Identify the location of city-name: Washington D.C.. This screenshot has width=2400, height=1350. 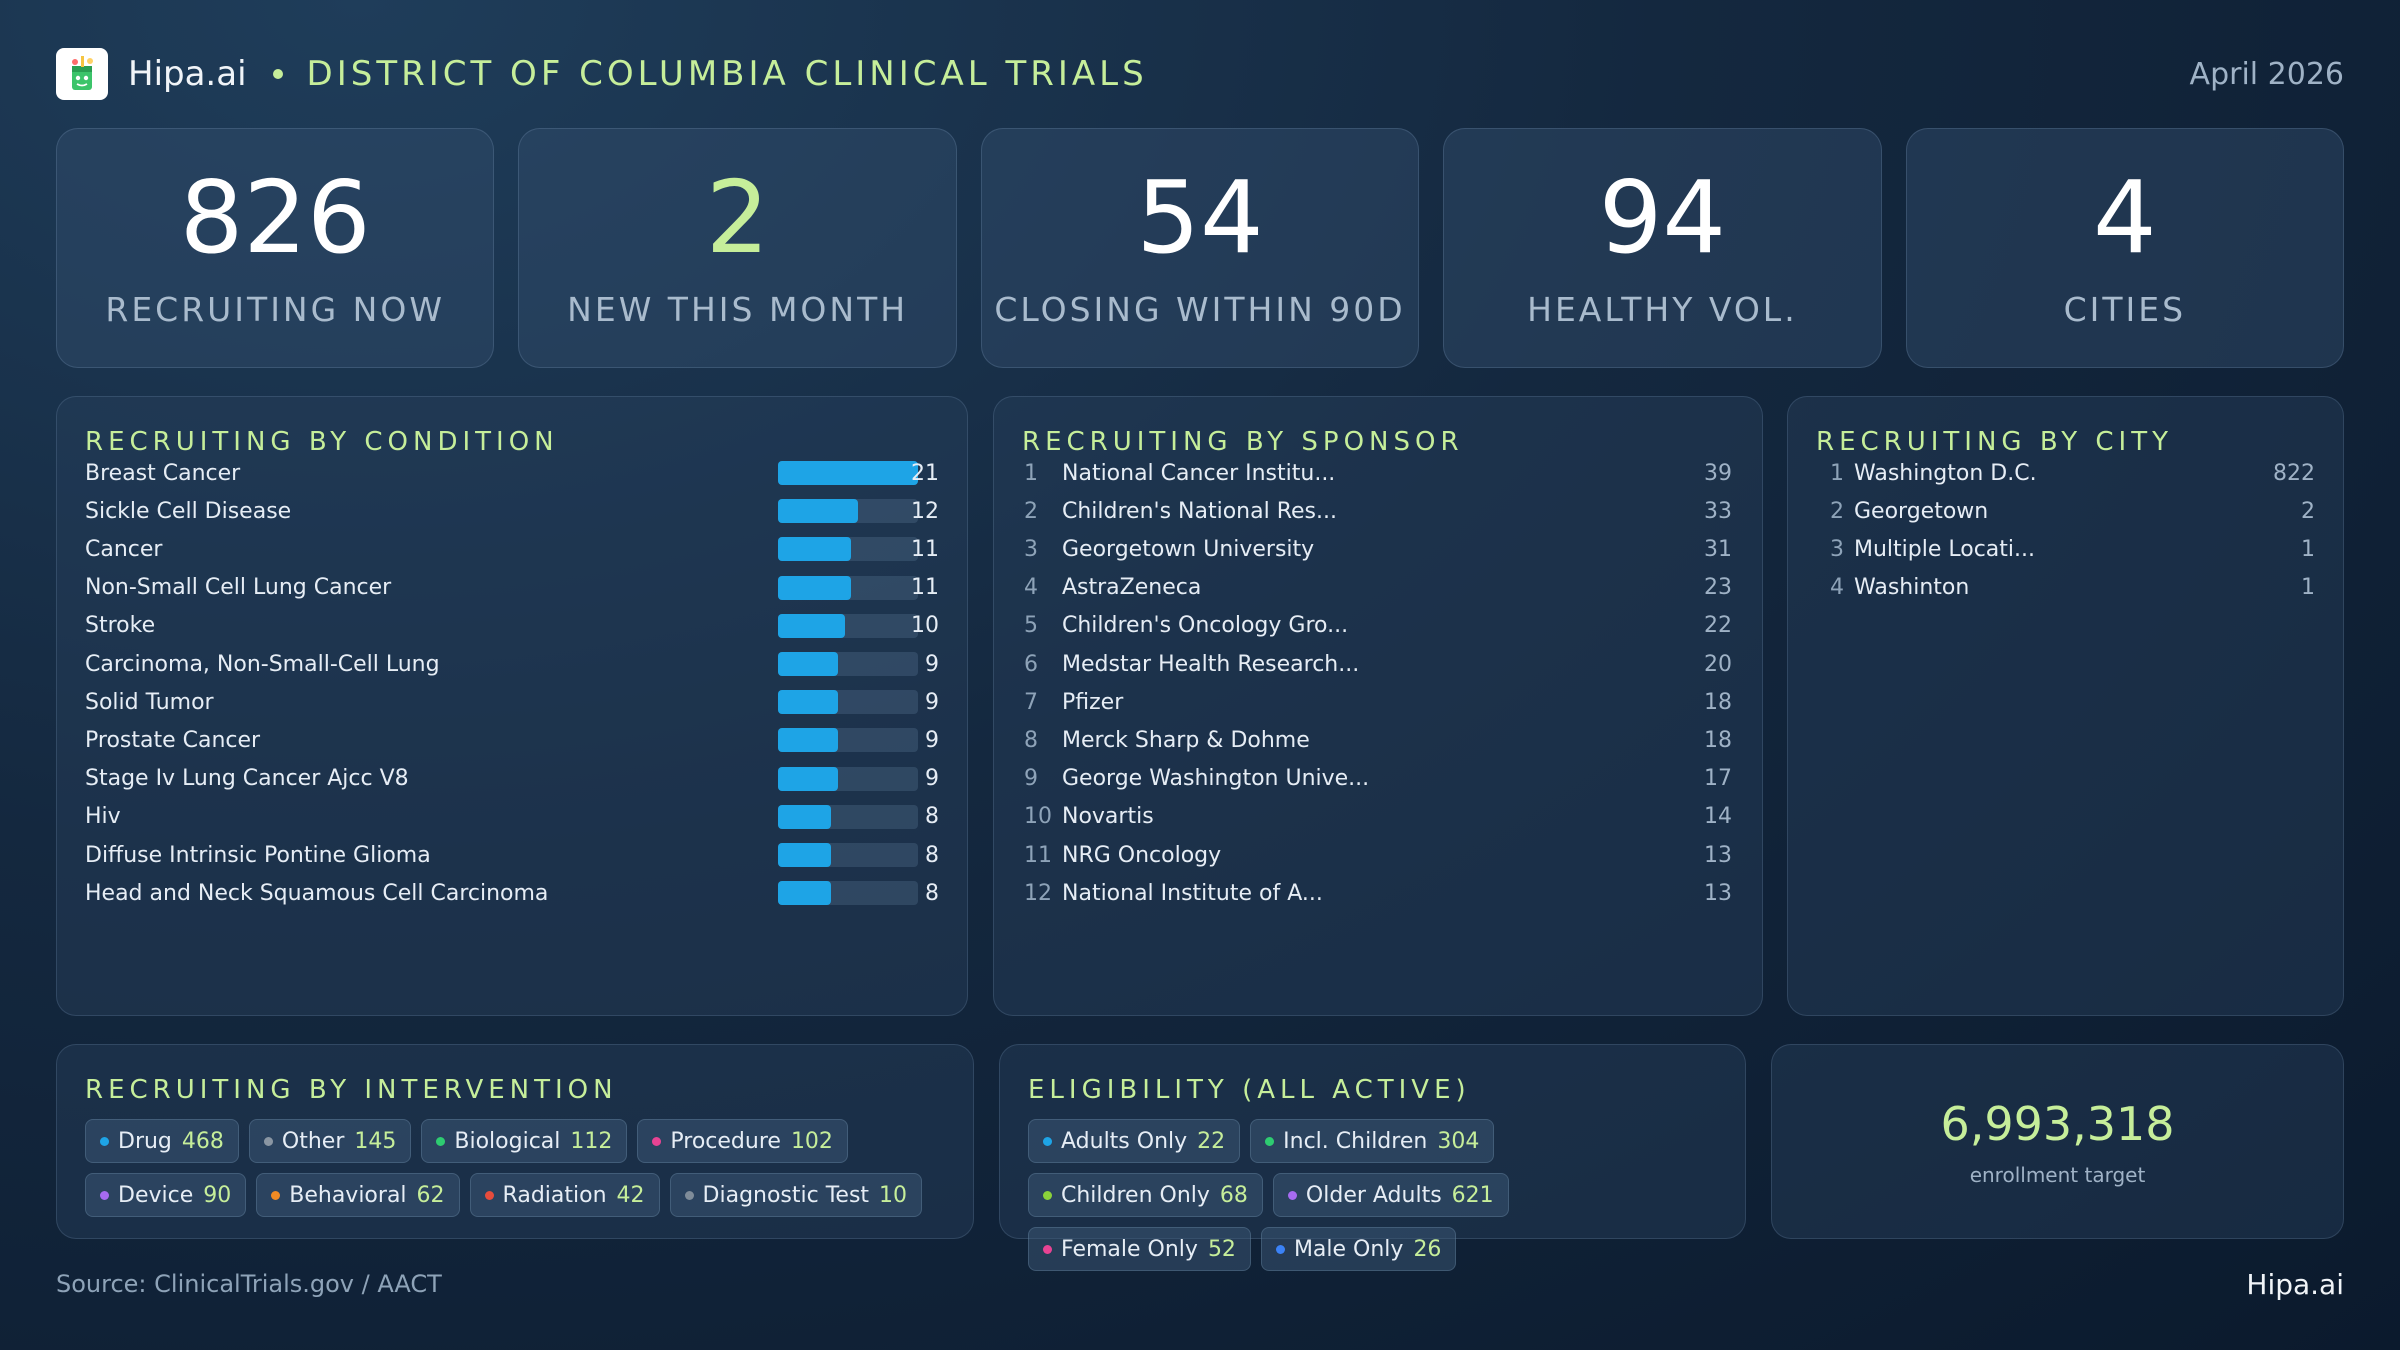
(1945, 473).